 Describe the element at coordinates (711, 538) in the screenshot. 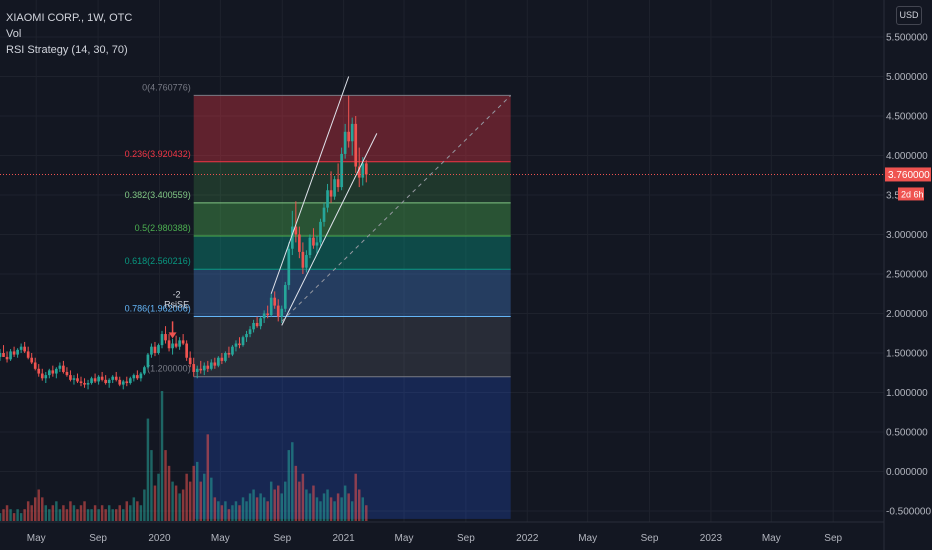

I see `time-tick-label-11: 2023` at that location.